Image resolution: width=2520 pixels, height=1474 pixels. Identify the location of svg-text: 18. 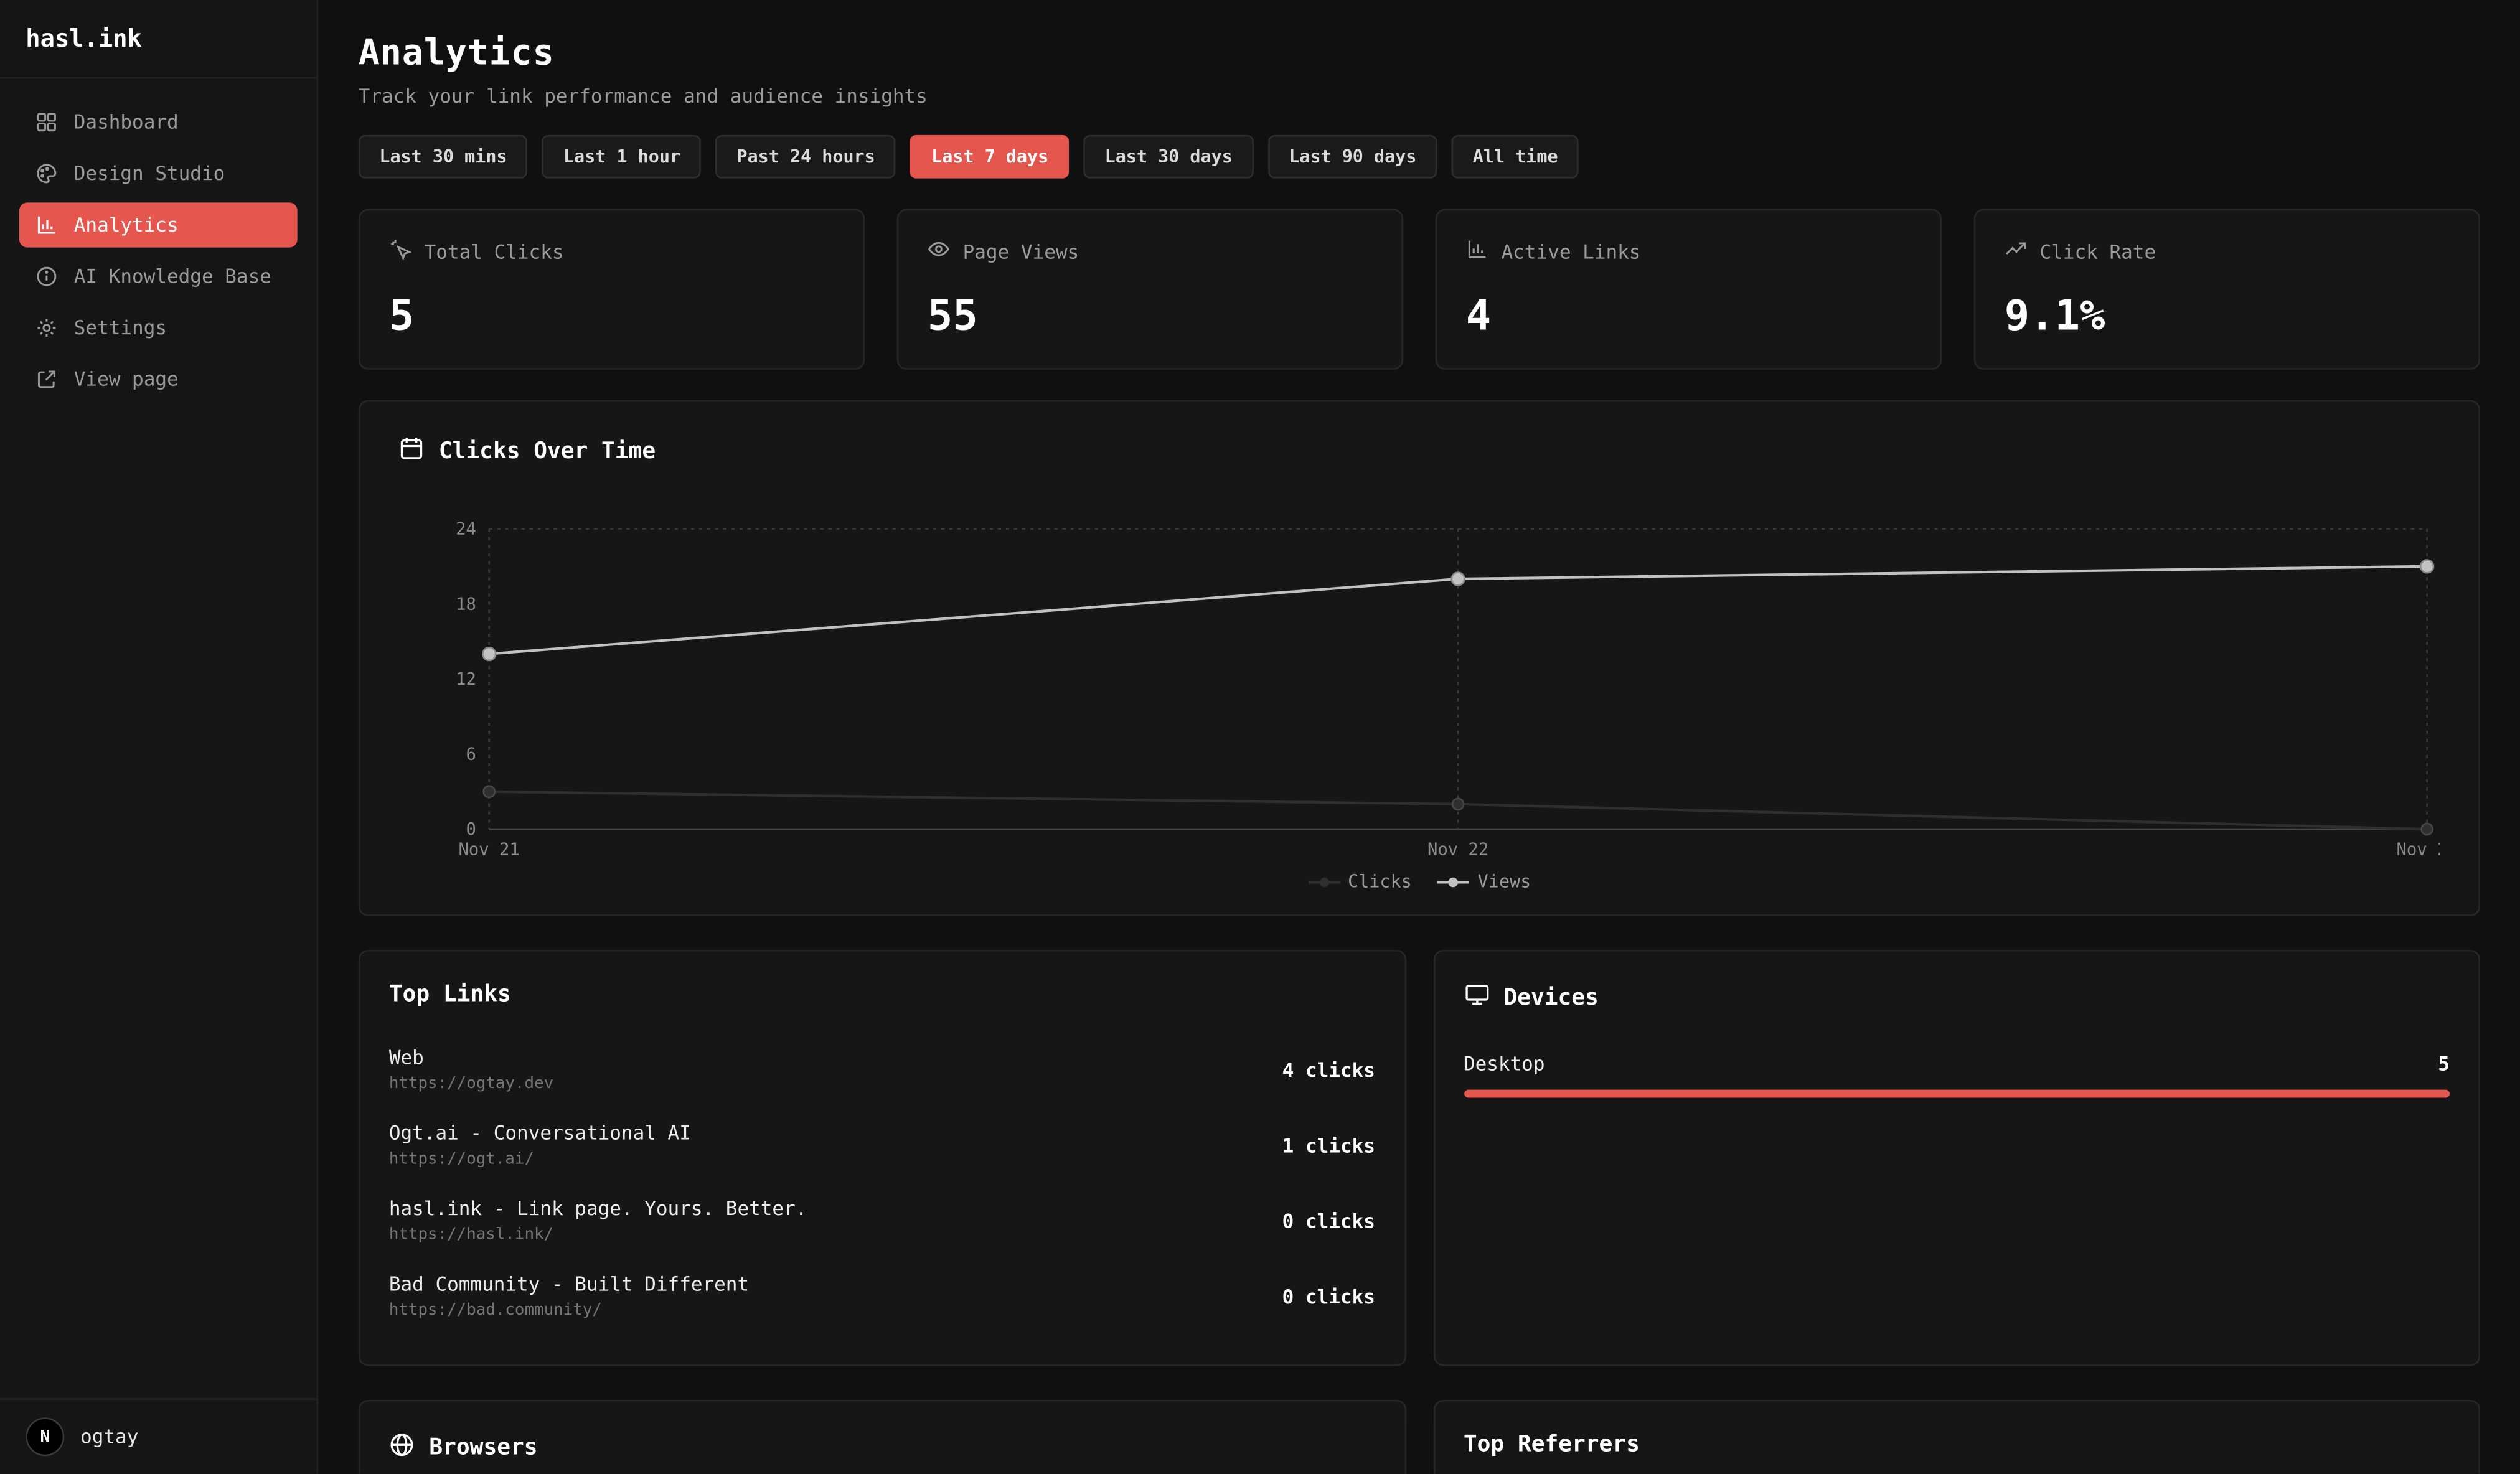
(466, 604).